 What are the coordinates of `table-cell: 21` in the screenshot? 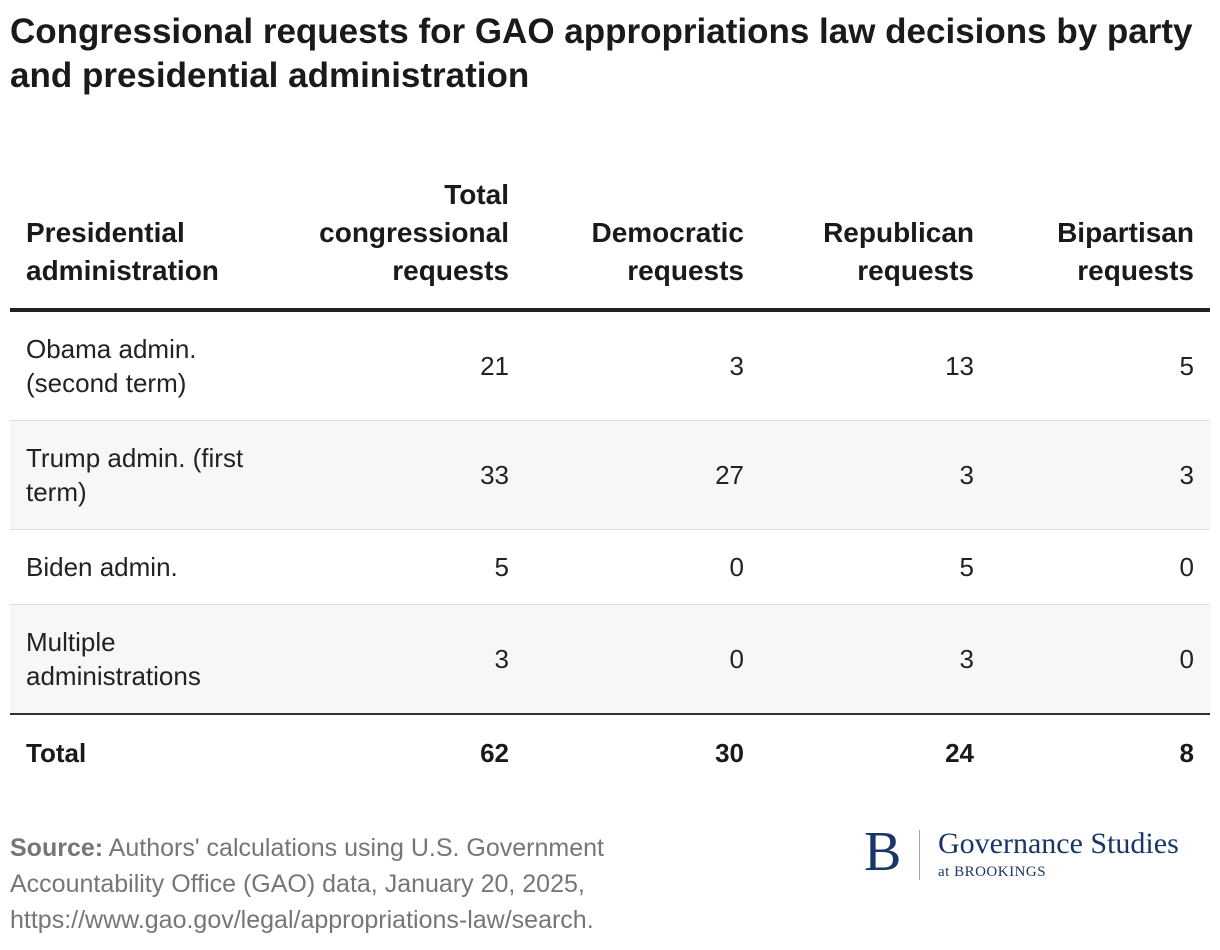 It's located at (402, 365).